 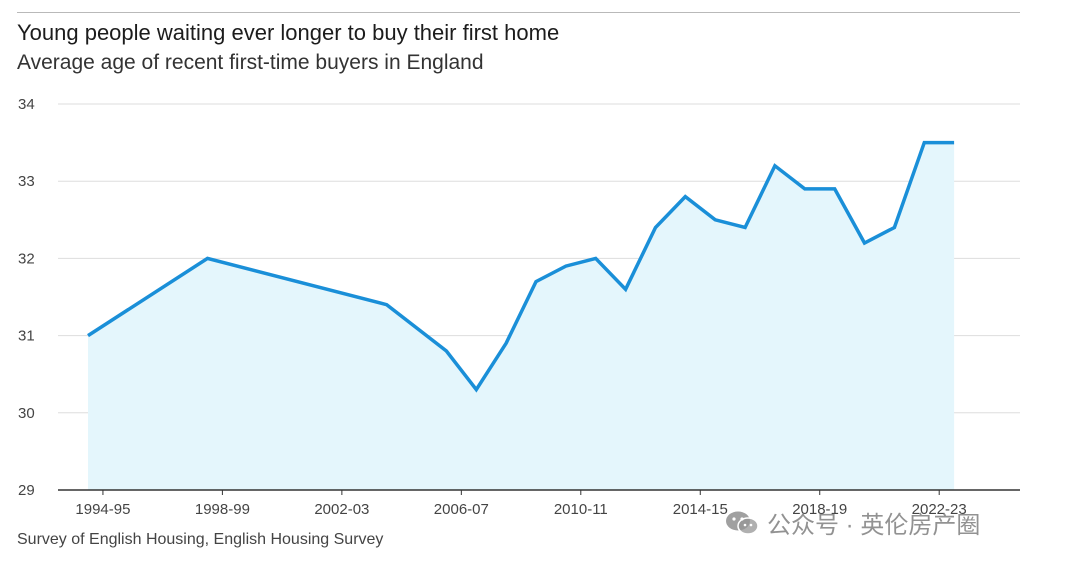 What do you see at coordinates (341, 509) in the screenshot?
I see `x-tick-label: 2002-03` at bounding box center [341, 509].